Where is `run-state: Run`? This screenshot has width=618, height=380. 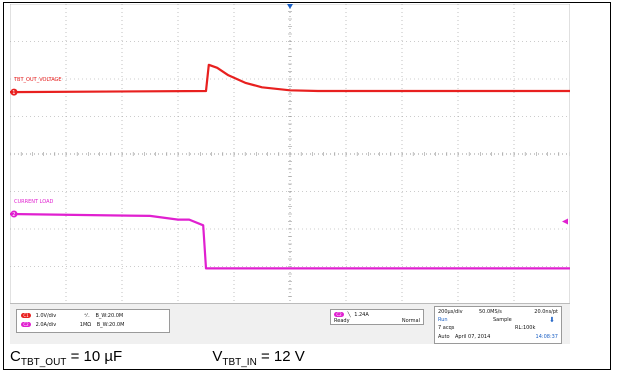
run-state: Run is located at coordinates (443, 320).